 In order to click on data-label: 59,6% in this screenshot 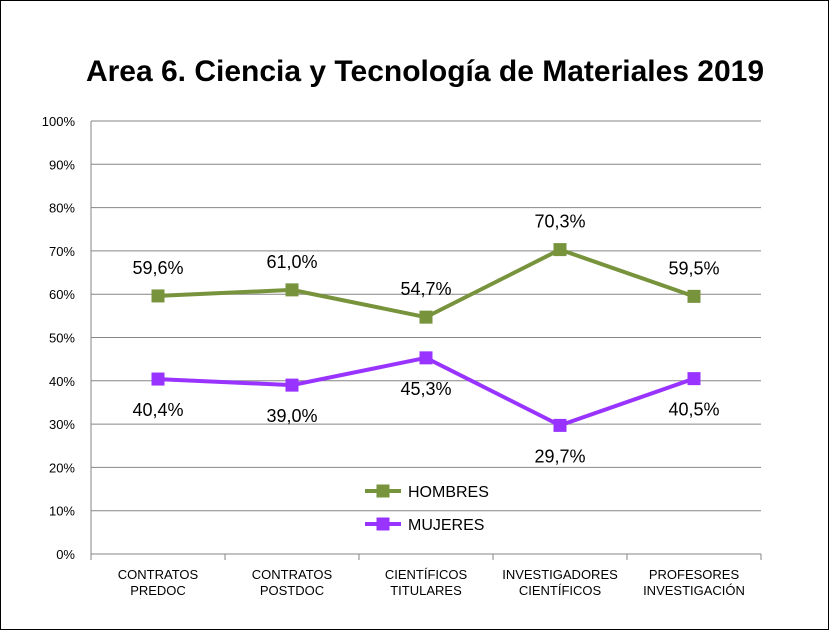, I will do `click(157, 268)`.